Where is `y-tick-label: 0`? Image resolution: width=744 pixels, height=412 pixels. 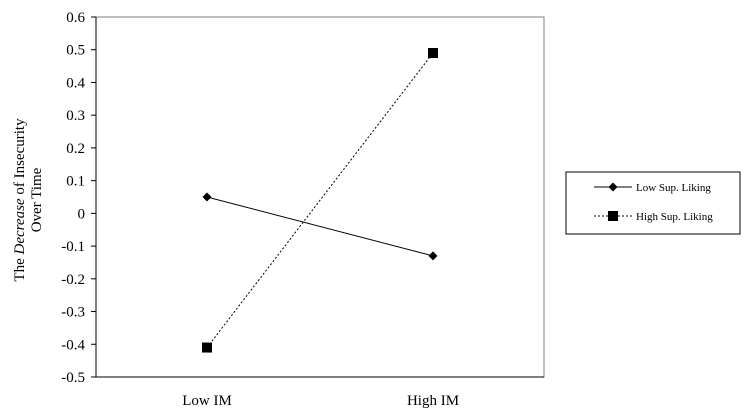
y-tick-label: 0 is located at coordinates (82, 214).